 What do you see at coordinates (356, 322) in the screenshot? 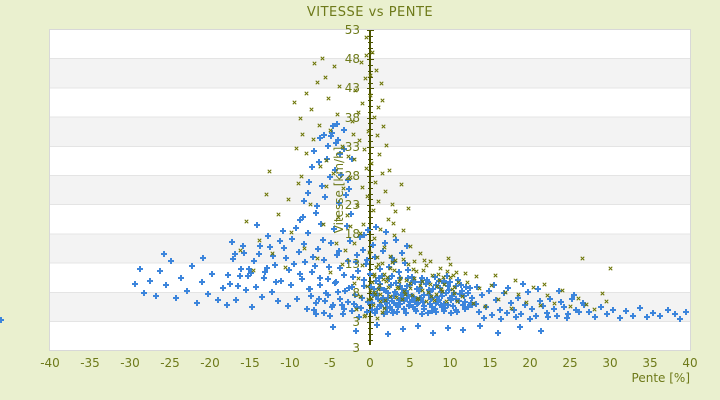
I see `y-tick-label: 3` at bounding box center [356, 322].